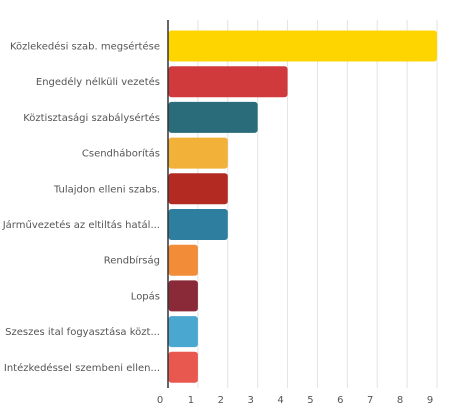  I want to click on x-tick-label: 9, so click(430, 400).